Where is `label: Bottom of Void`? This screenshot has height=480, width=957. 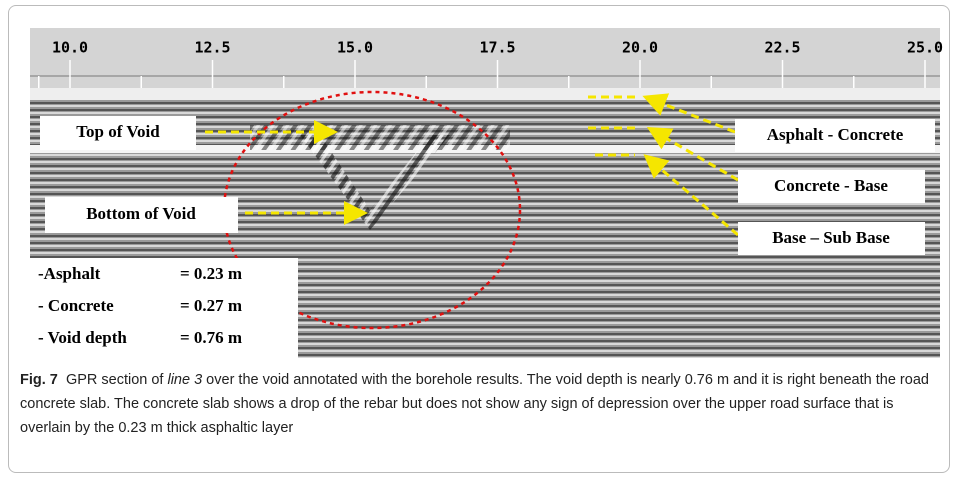
label: Bottom of Void is located at coordinates (141, 213).